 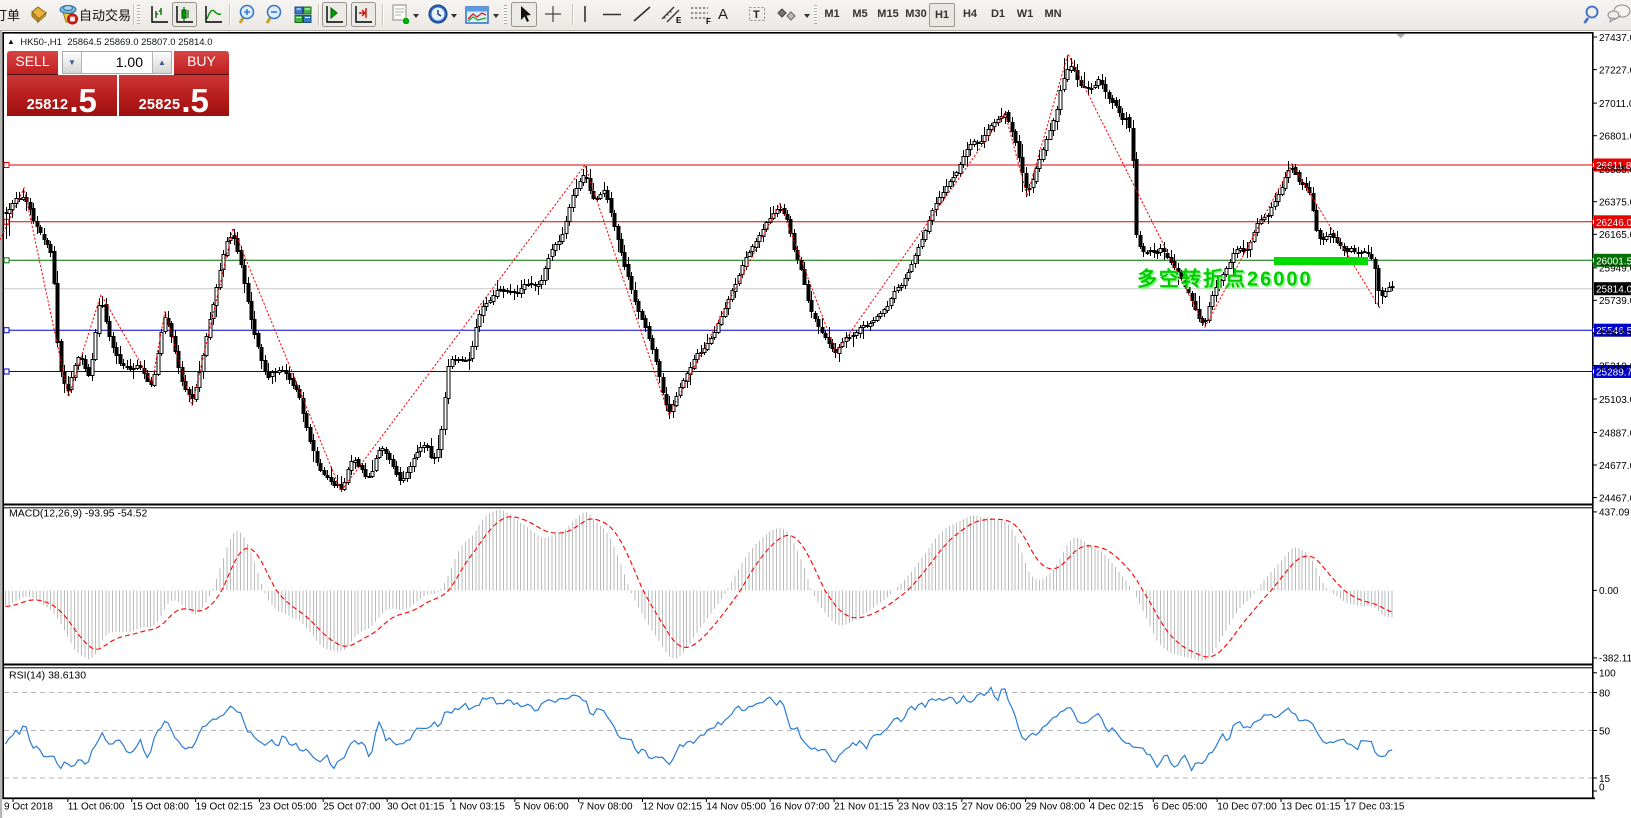 I want to click on svg-text: 27227.0, so click(x=1615, y=70).